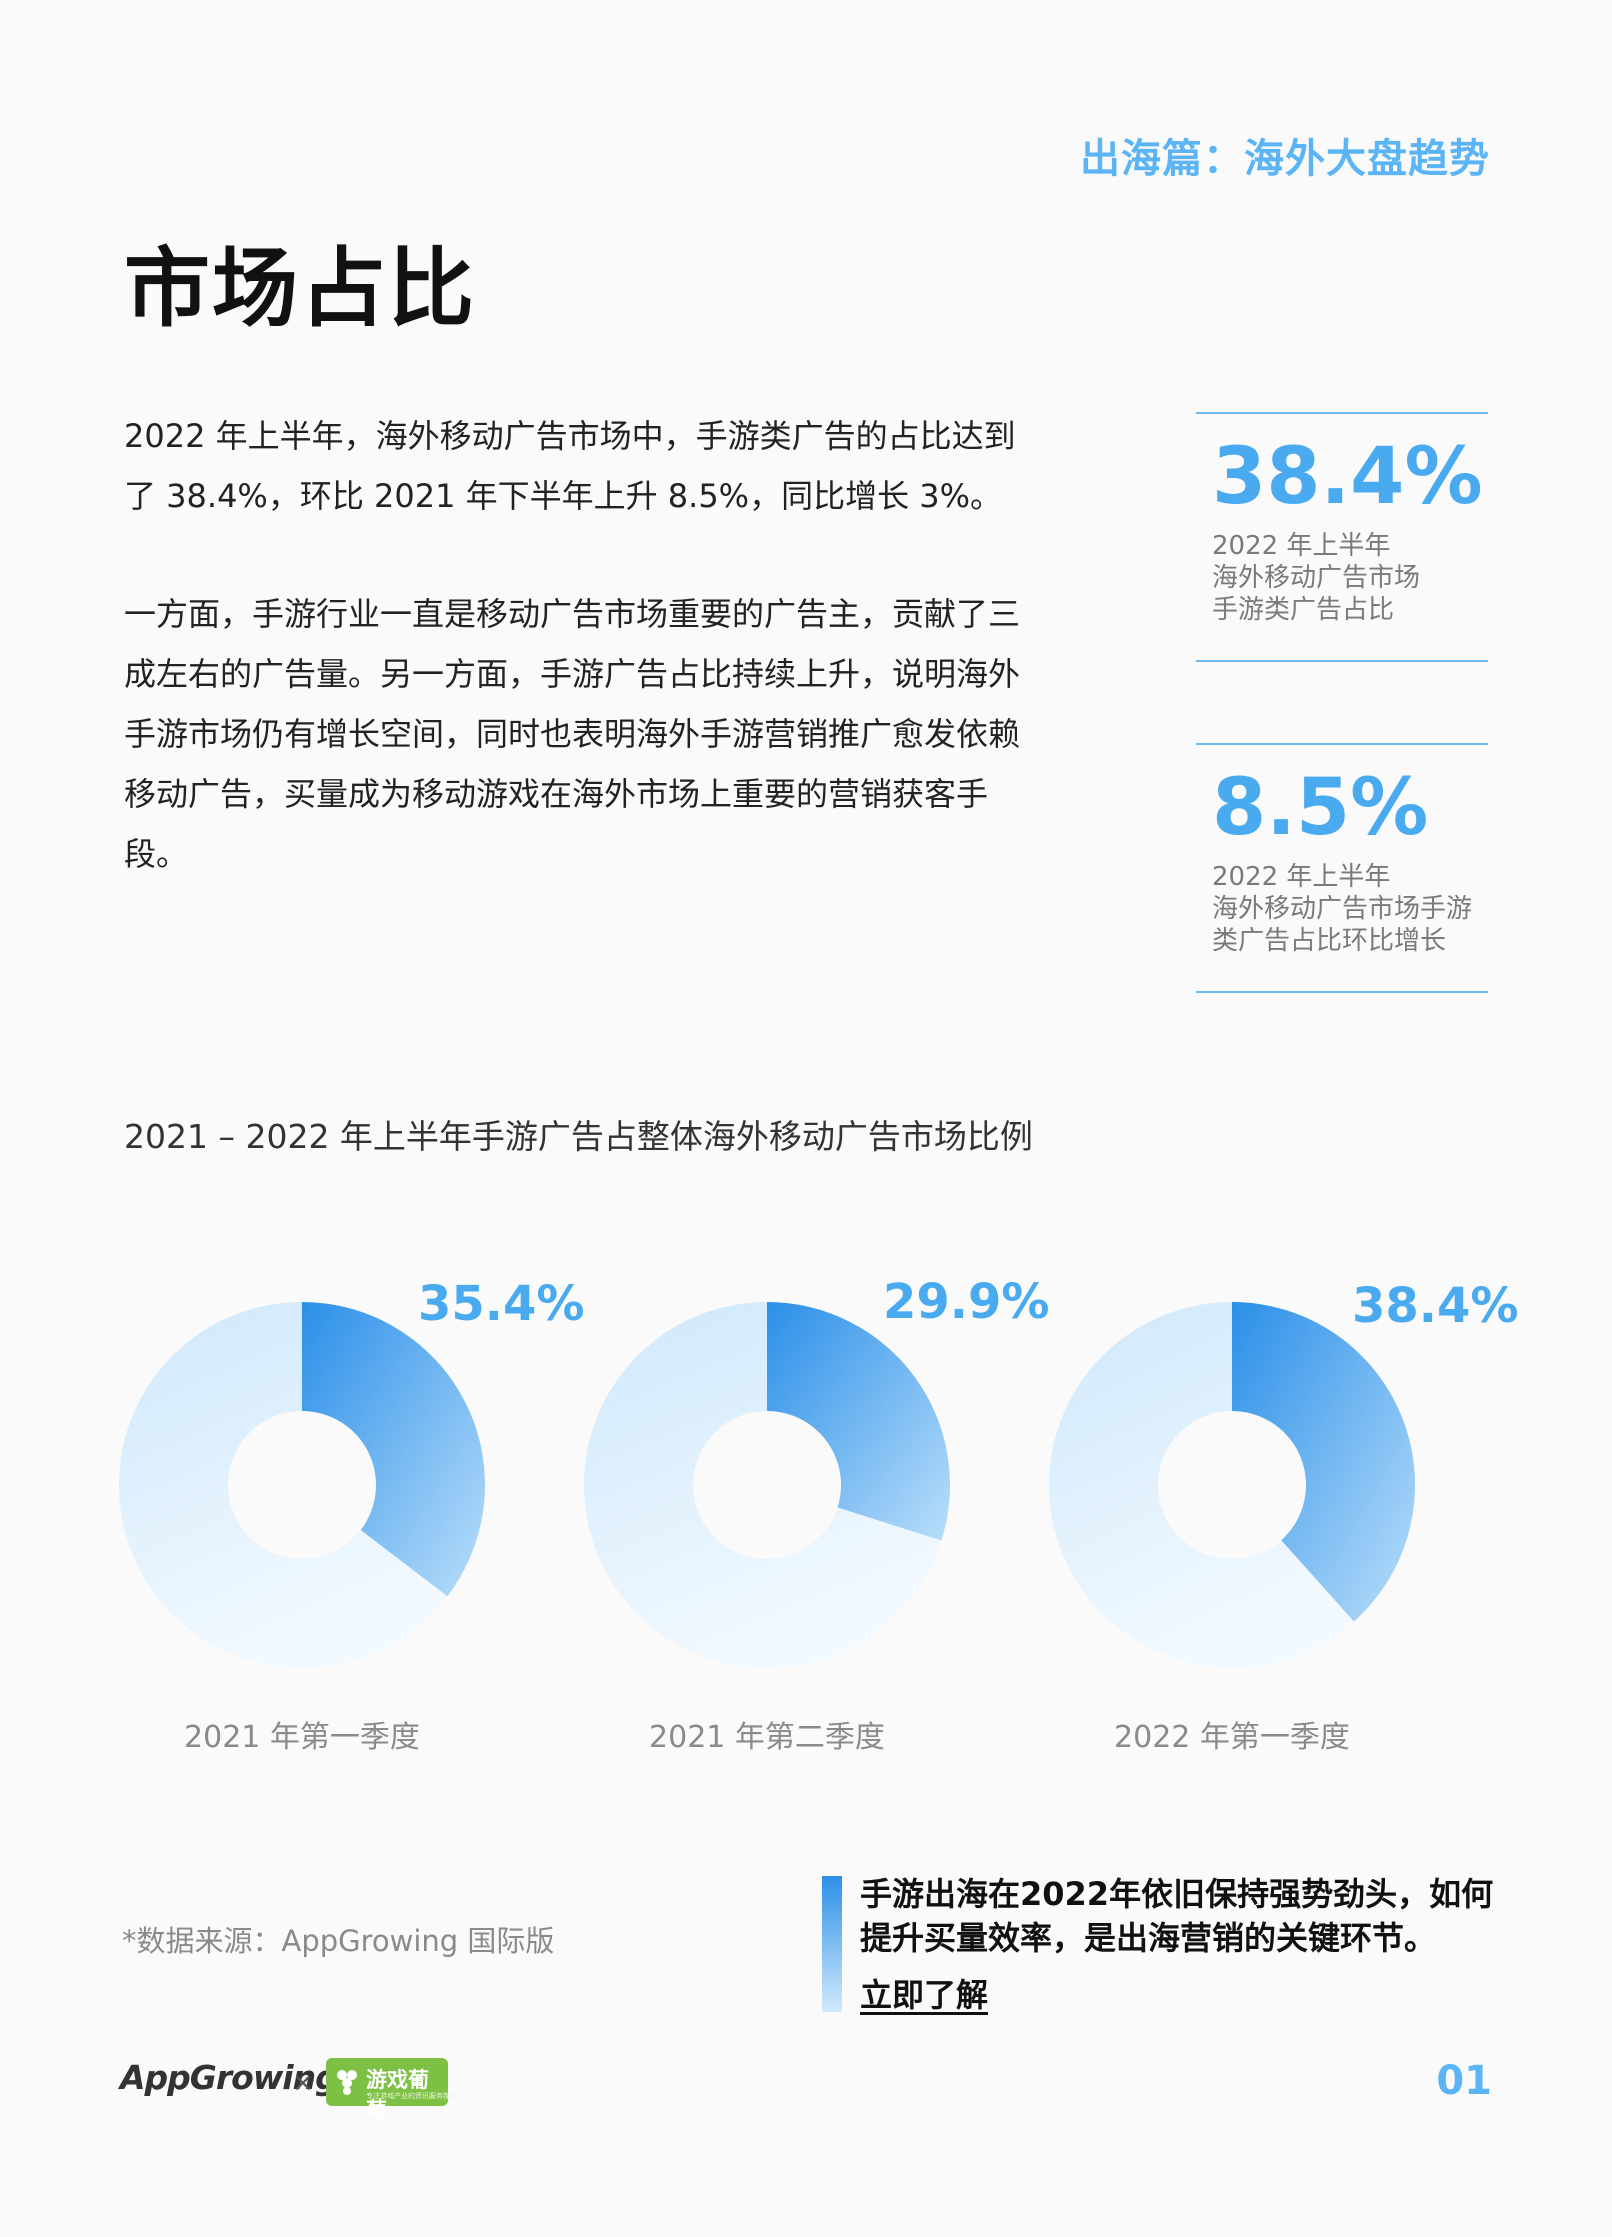 Image resolution: width=1612 pixels, height=2237 pixels. I want to click on donut-chart-q2-2021, so click(767, 1485).